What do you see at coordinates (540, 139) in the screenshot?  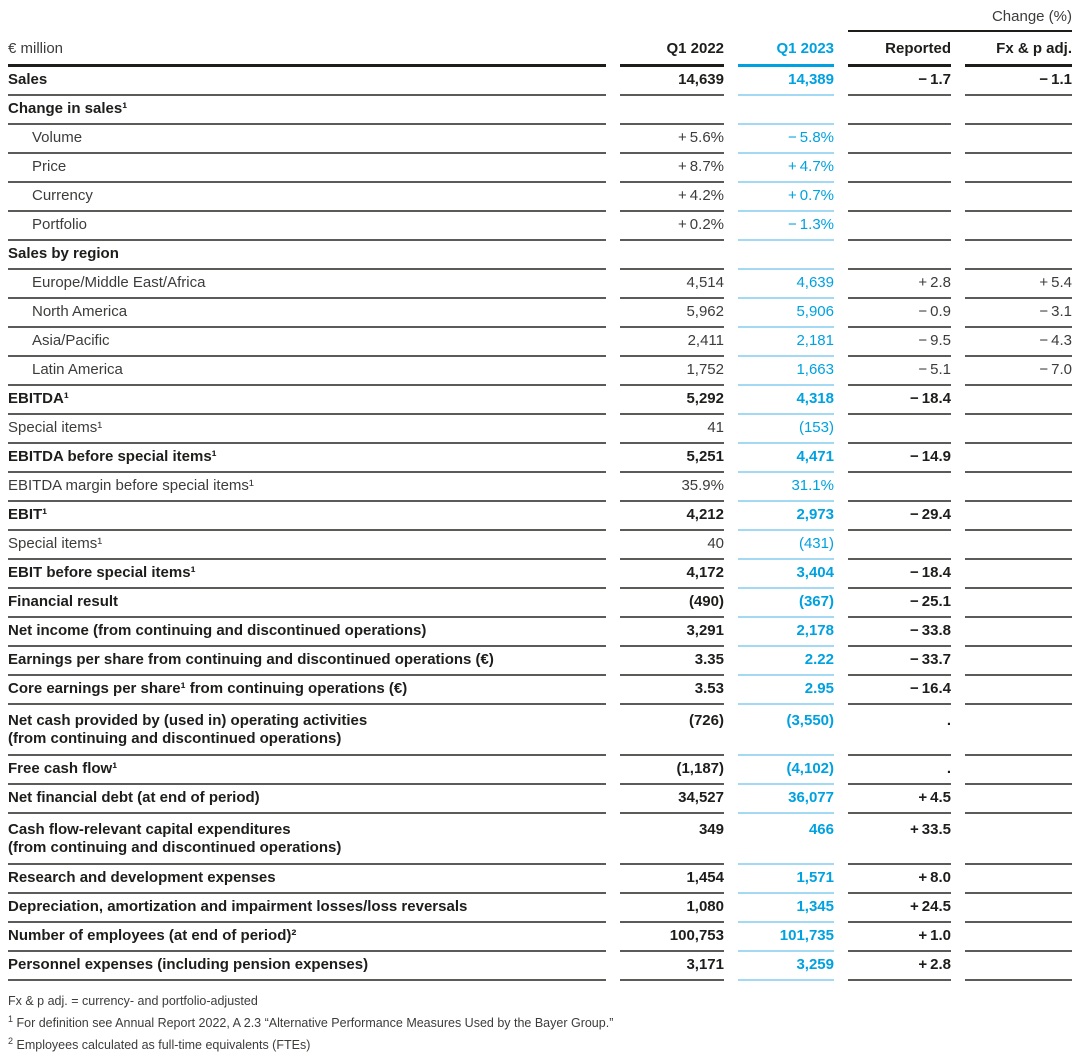 I see `table-row: Volume + 5.6% − 5.8%` at bounding box center [540, 139].